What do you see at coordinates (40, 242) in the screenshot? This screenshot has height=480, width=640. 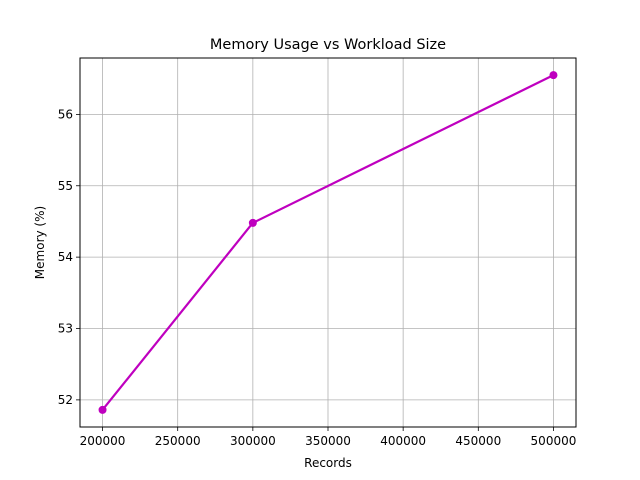 I see `y-axis-label: Memory (%)` at bounding box center [40, 242].